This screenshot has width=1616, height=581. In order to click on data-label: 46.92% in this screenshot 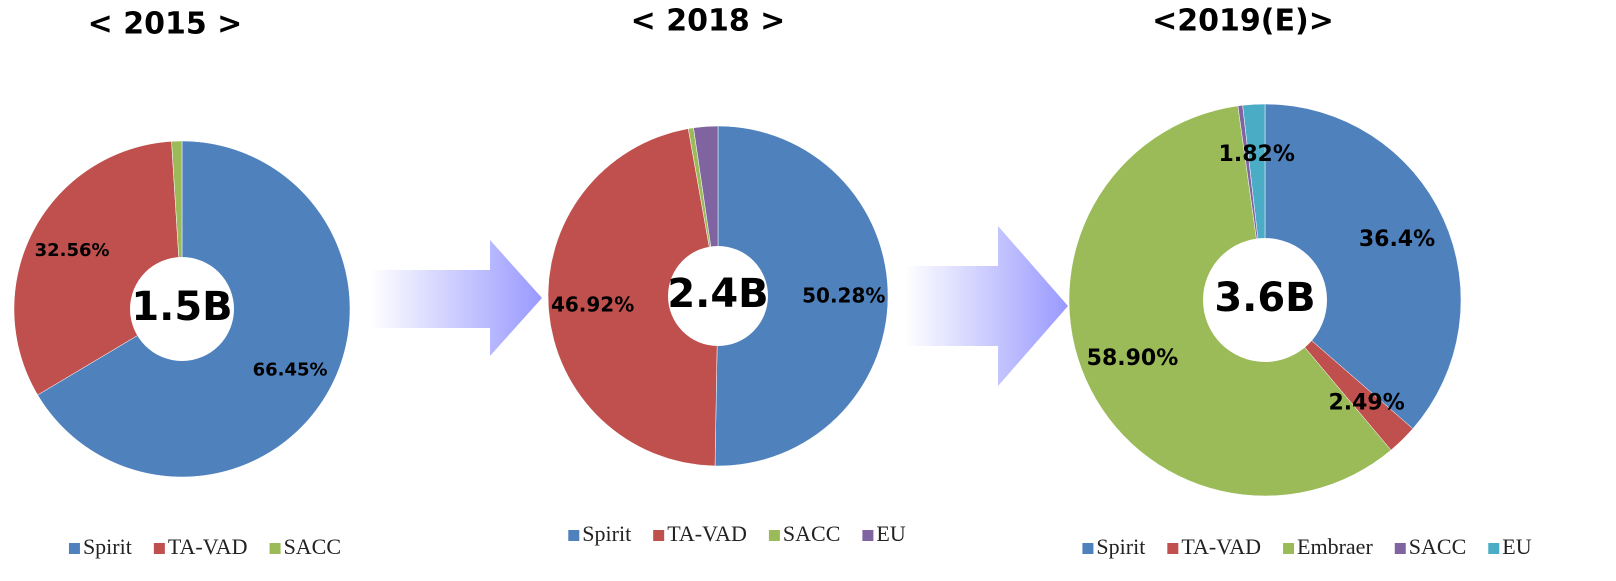, I will do `click(592, 304)`.